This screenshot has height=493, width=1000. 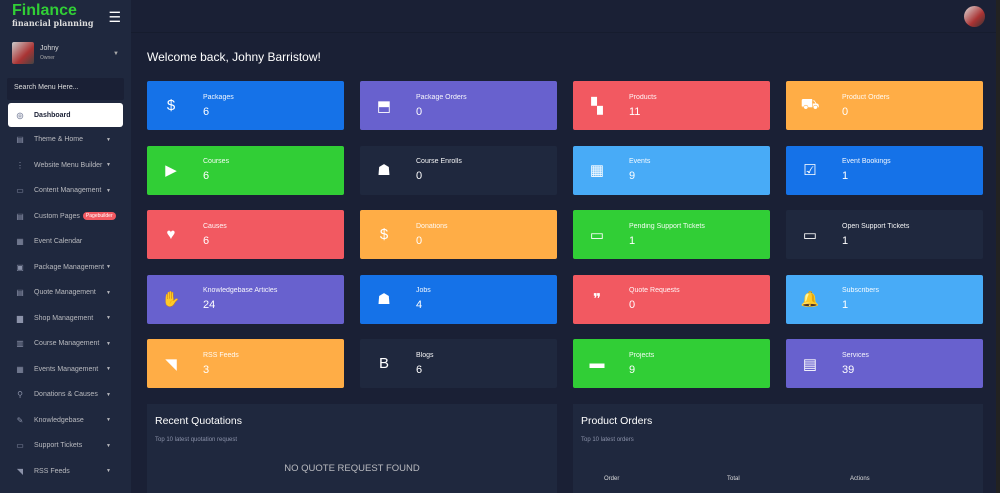 What do you see at coordinates (671, 105) in the screenshot?
I see `stat-card-products: ▚ Products 11` at bounding box center [671, 105].